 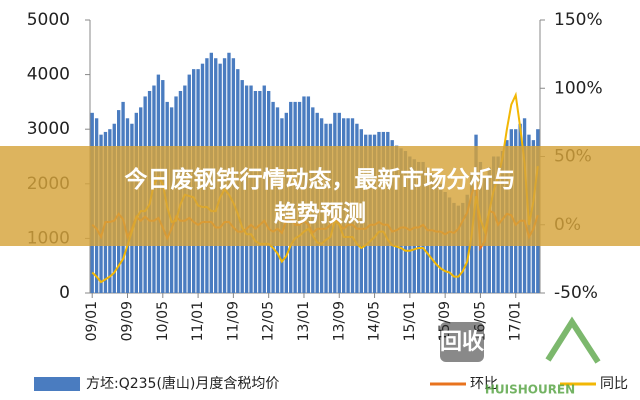 What do you see at coordinates (128, 321) in the screenshot?
I see `x-tick-label: 09/09` at bounding box center [128, 321].